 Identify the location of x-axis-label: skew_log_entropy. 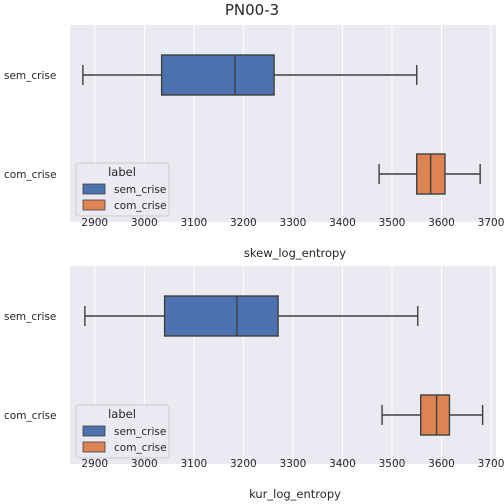
(295, 253).